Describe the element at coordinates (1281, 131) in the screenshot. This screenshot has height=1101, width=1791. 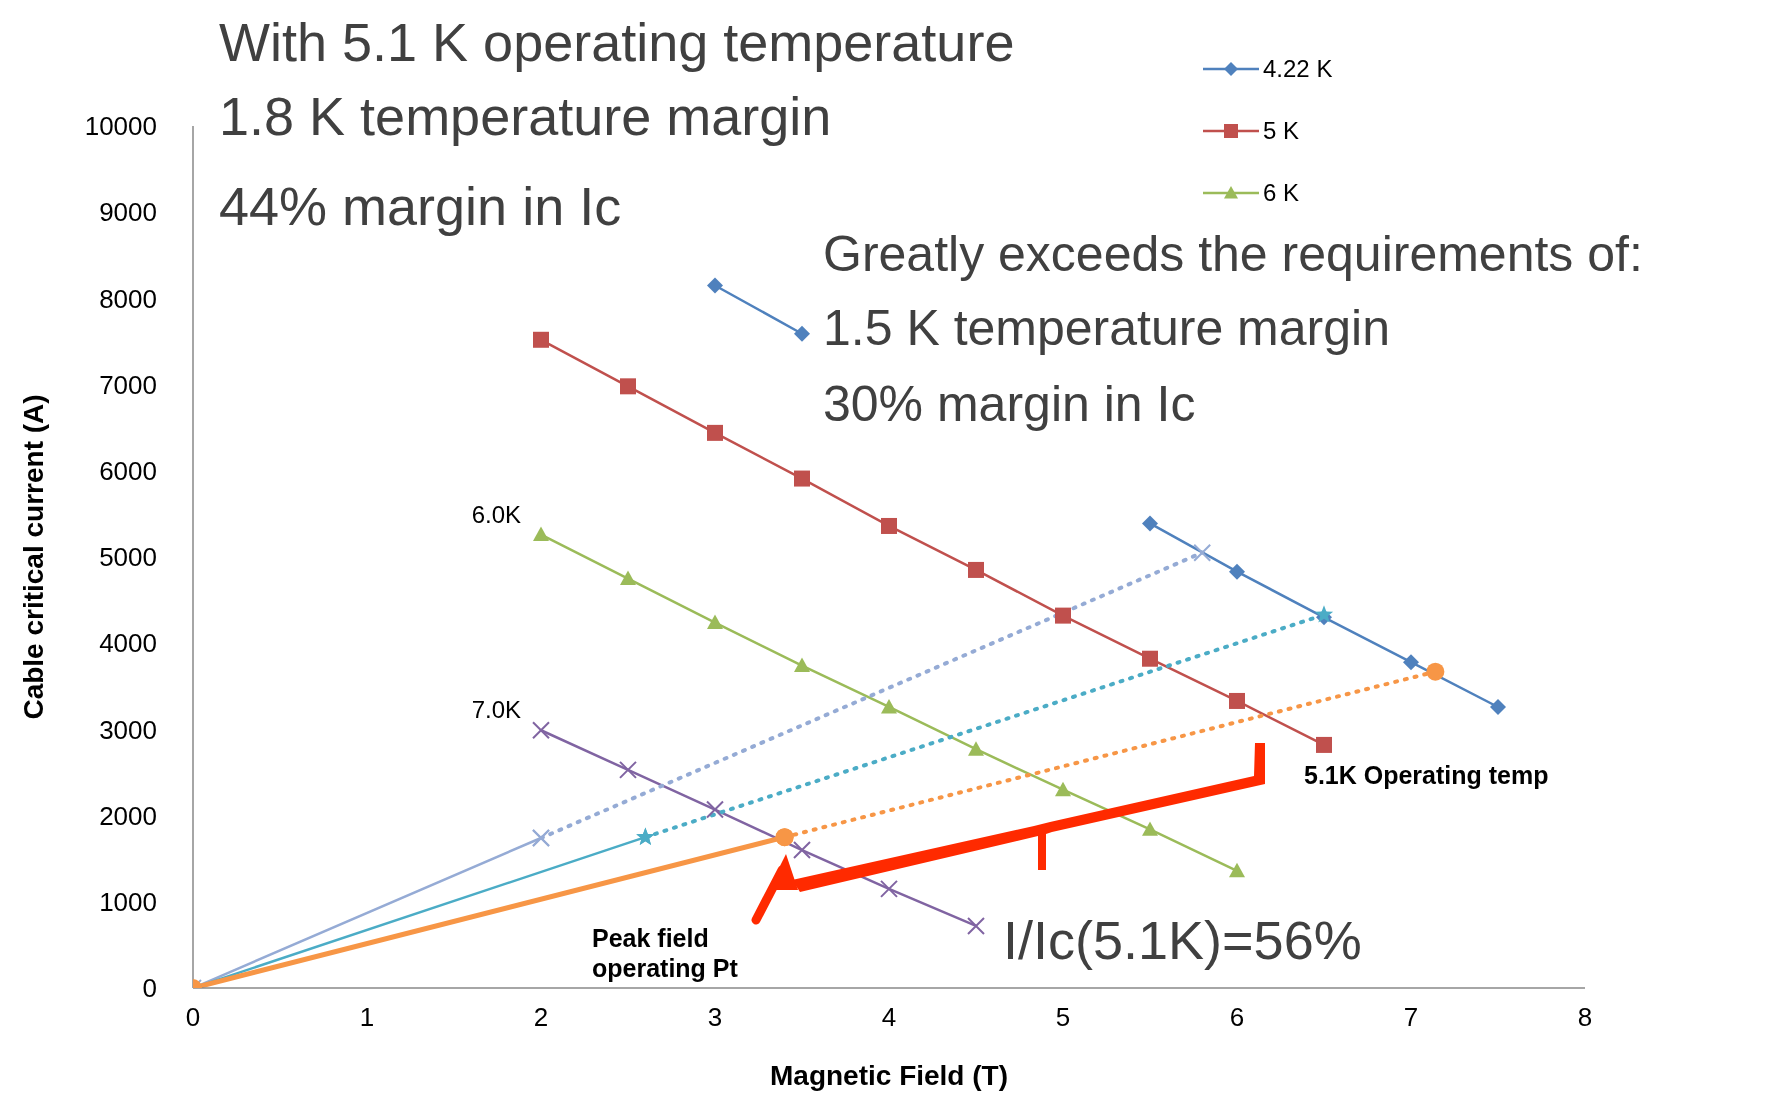
I see `legend-label: 5 K` at that location.